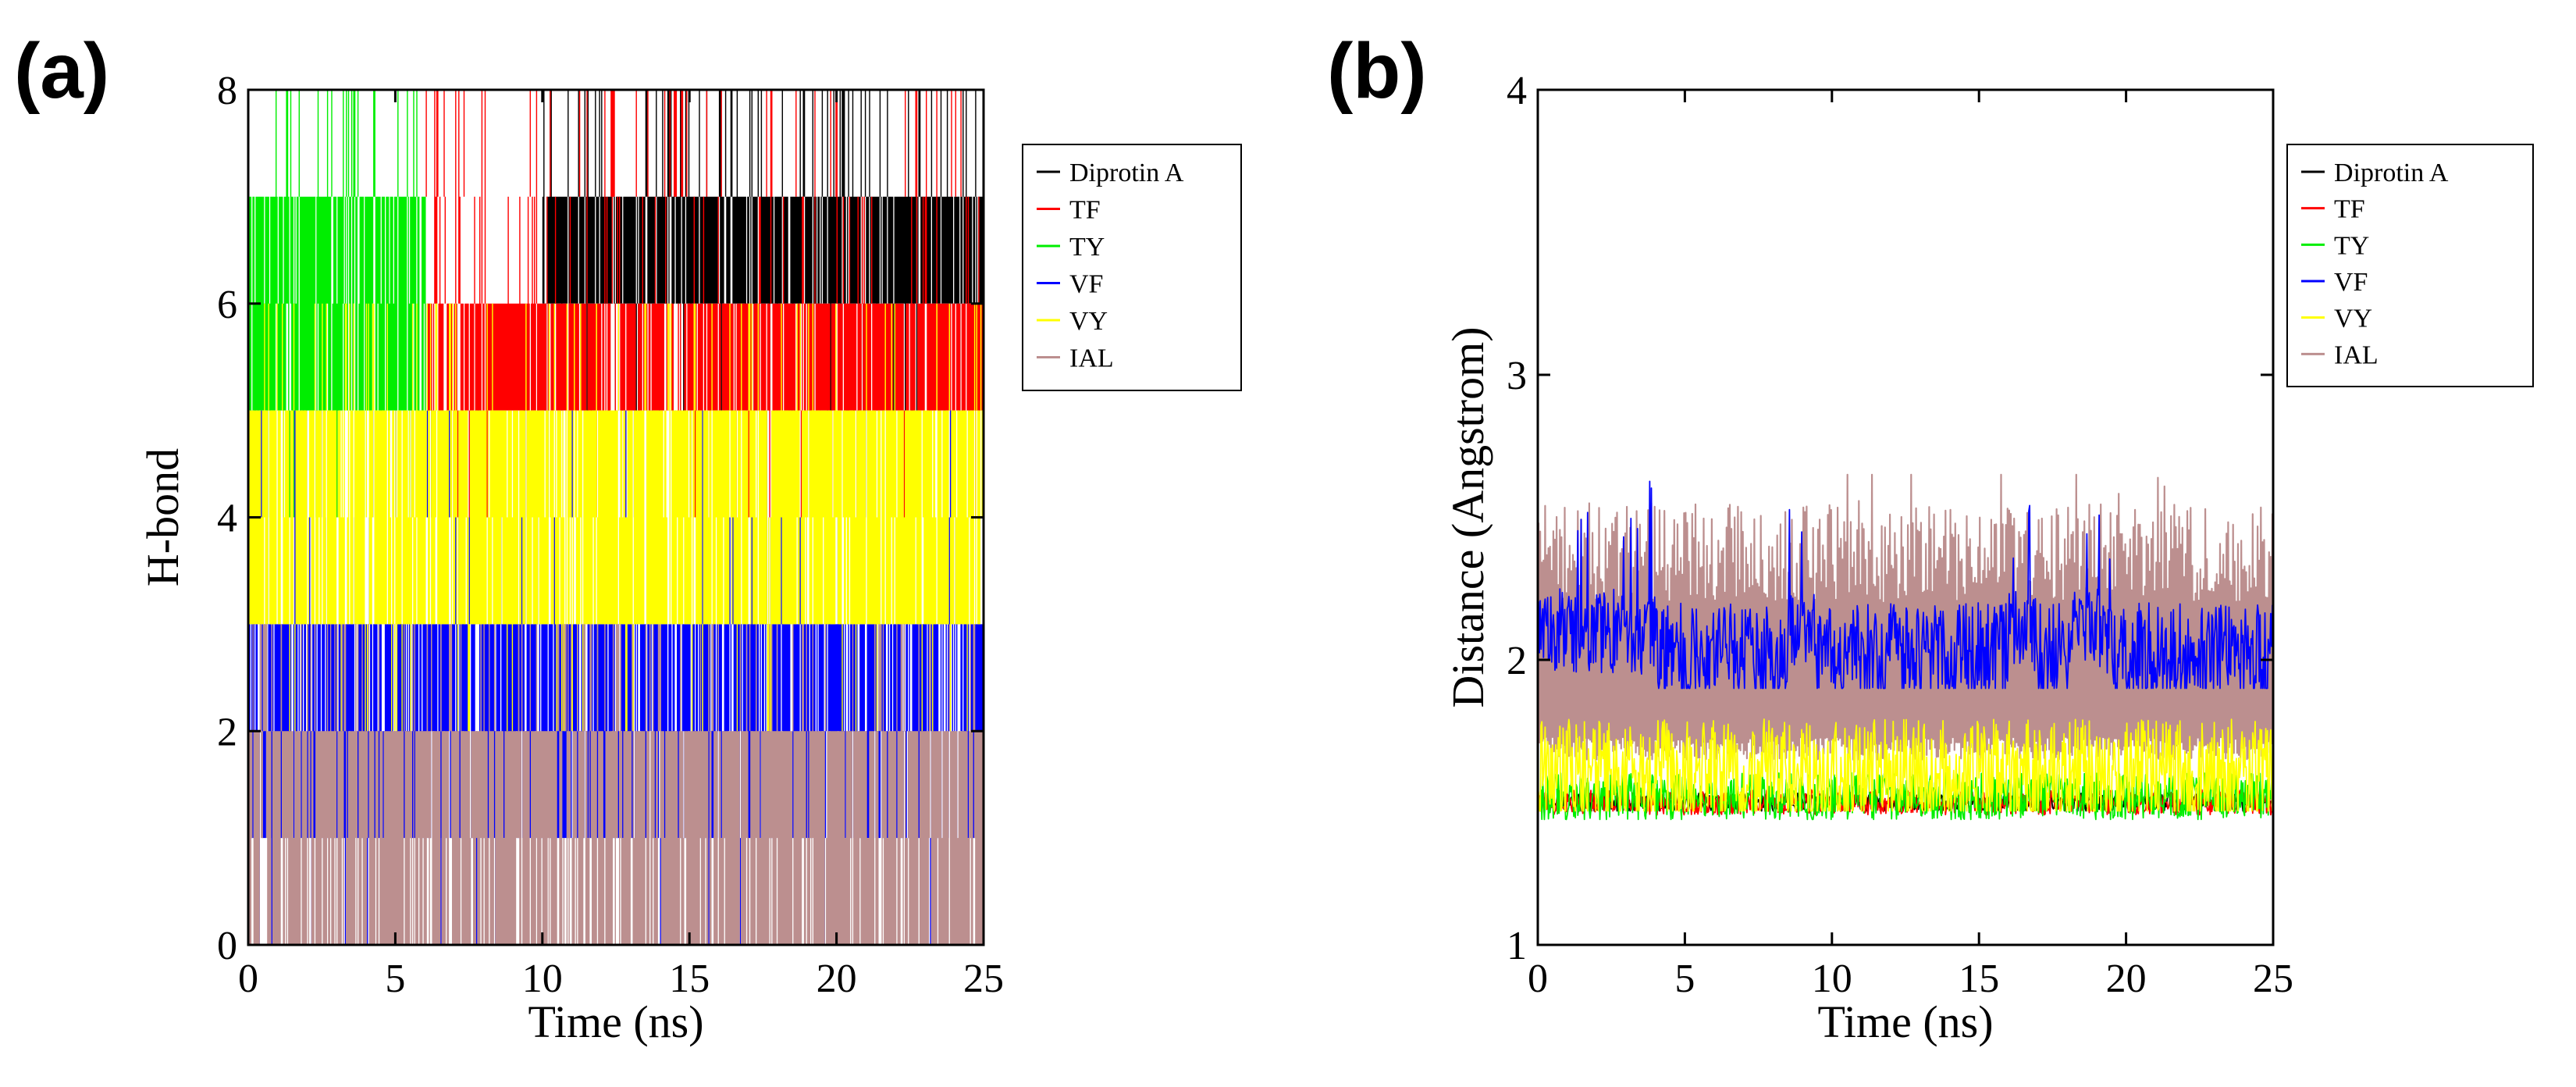 This screenshot has width=2576, height=1087. Describe the element at coordinates (2126, 979) in the screenshot. I see `chart-b-xtick-label: 20` at that location.